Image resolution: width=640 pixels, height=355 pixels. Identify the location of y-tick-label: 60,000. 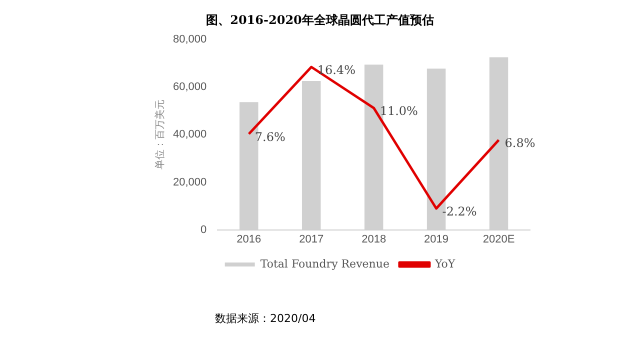
(189, 87).